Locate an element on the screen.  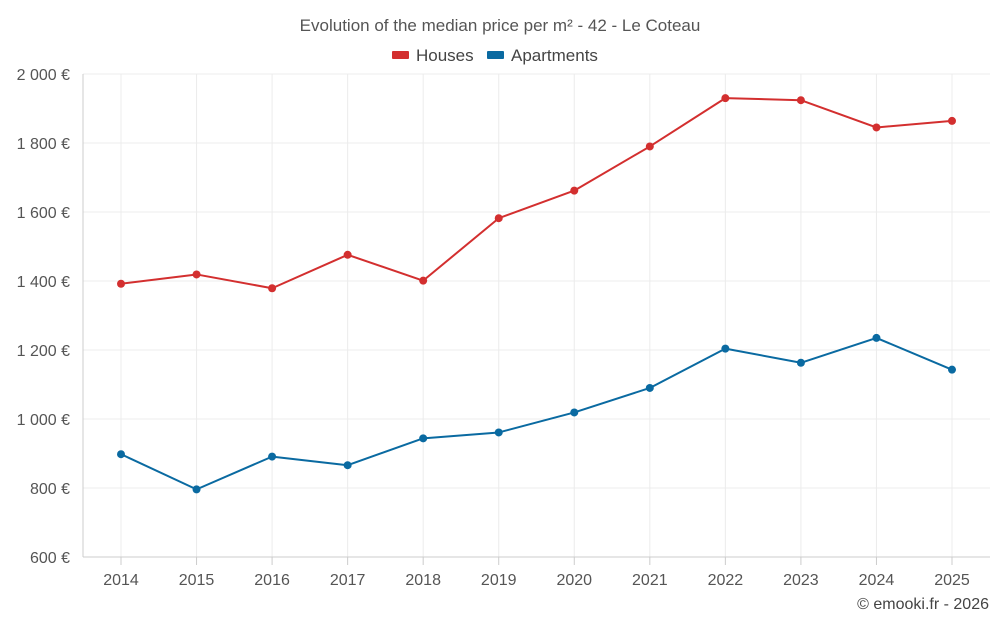
legend-swatch-apartments is located at coordinates (495, 55).